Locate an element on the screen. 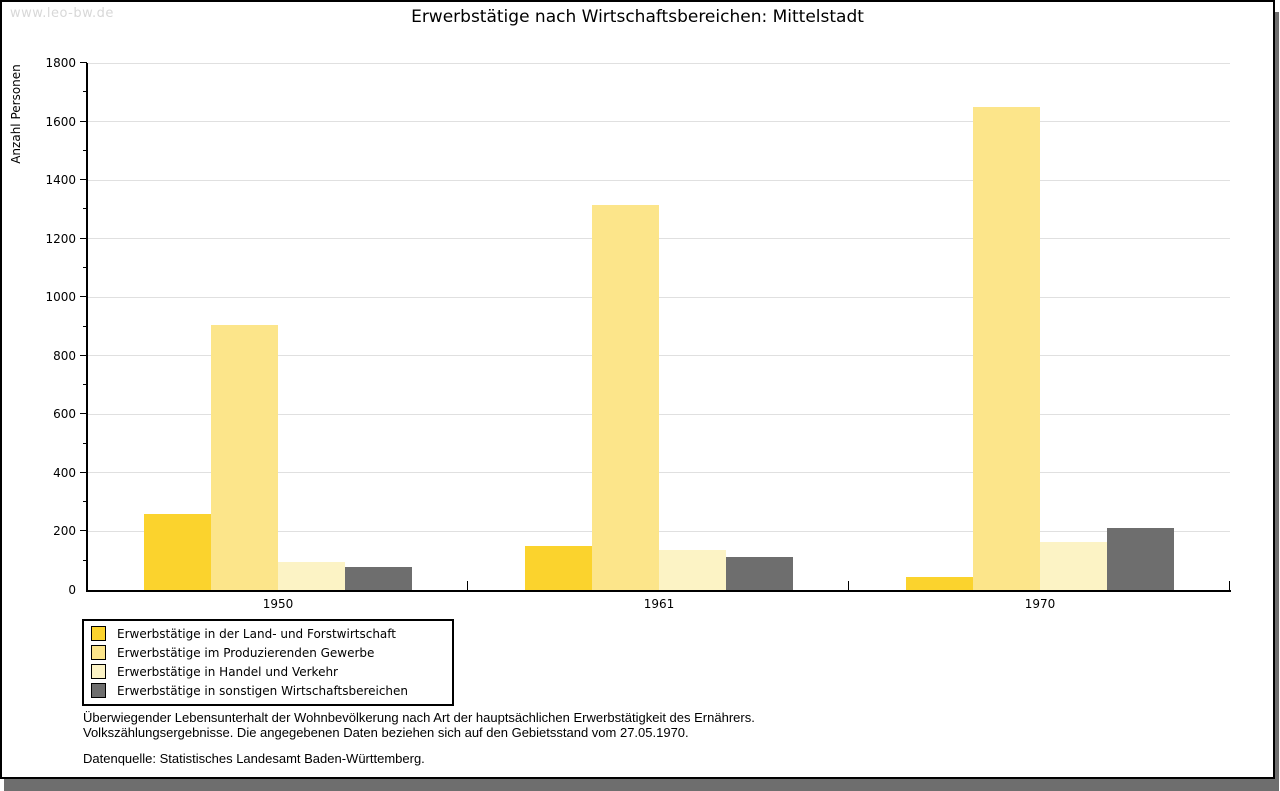 The height and width of the screenshot is (791, 1280). x-axis is located at coordinates (658, 591).